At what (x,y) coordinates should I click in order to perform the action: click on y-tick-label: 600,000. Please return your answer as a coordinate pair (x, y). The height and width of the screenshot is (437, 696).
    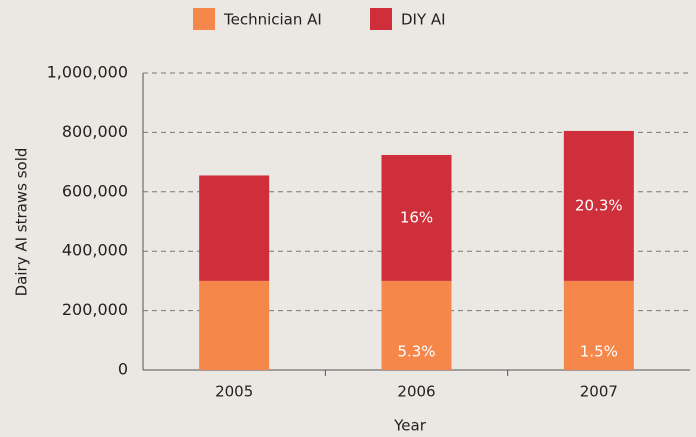
    Looking at the image, I should click on (95, 190).